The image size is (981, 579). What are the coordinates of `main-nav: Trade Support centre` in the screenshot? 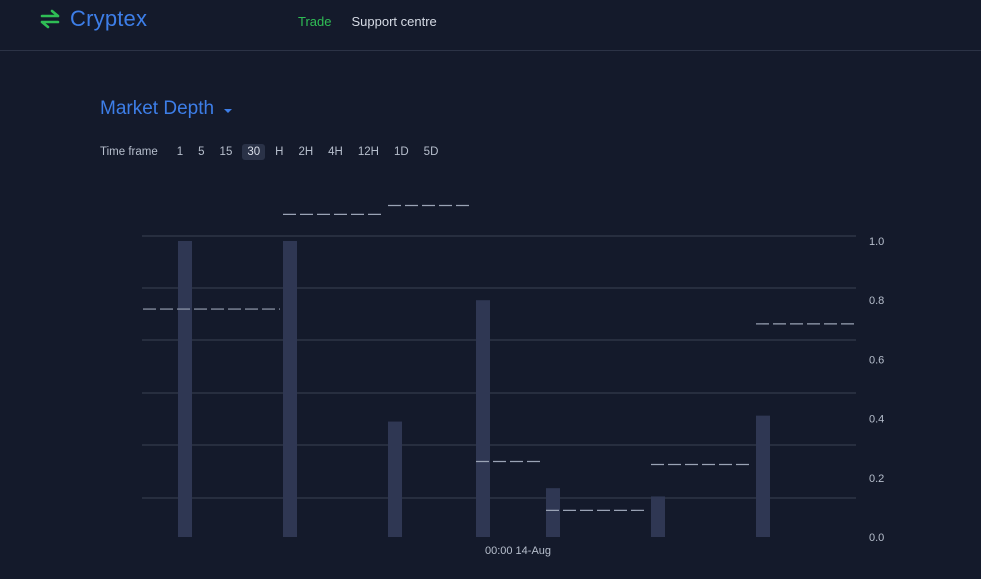 It's located at (367, 21).